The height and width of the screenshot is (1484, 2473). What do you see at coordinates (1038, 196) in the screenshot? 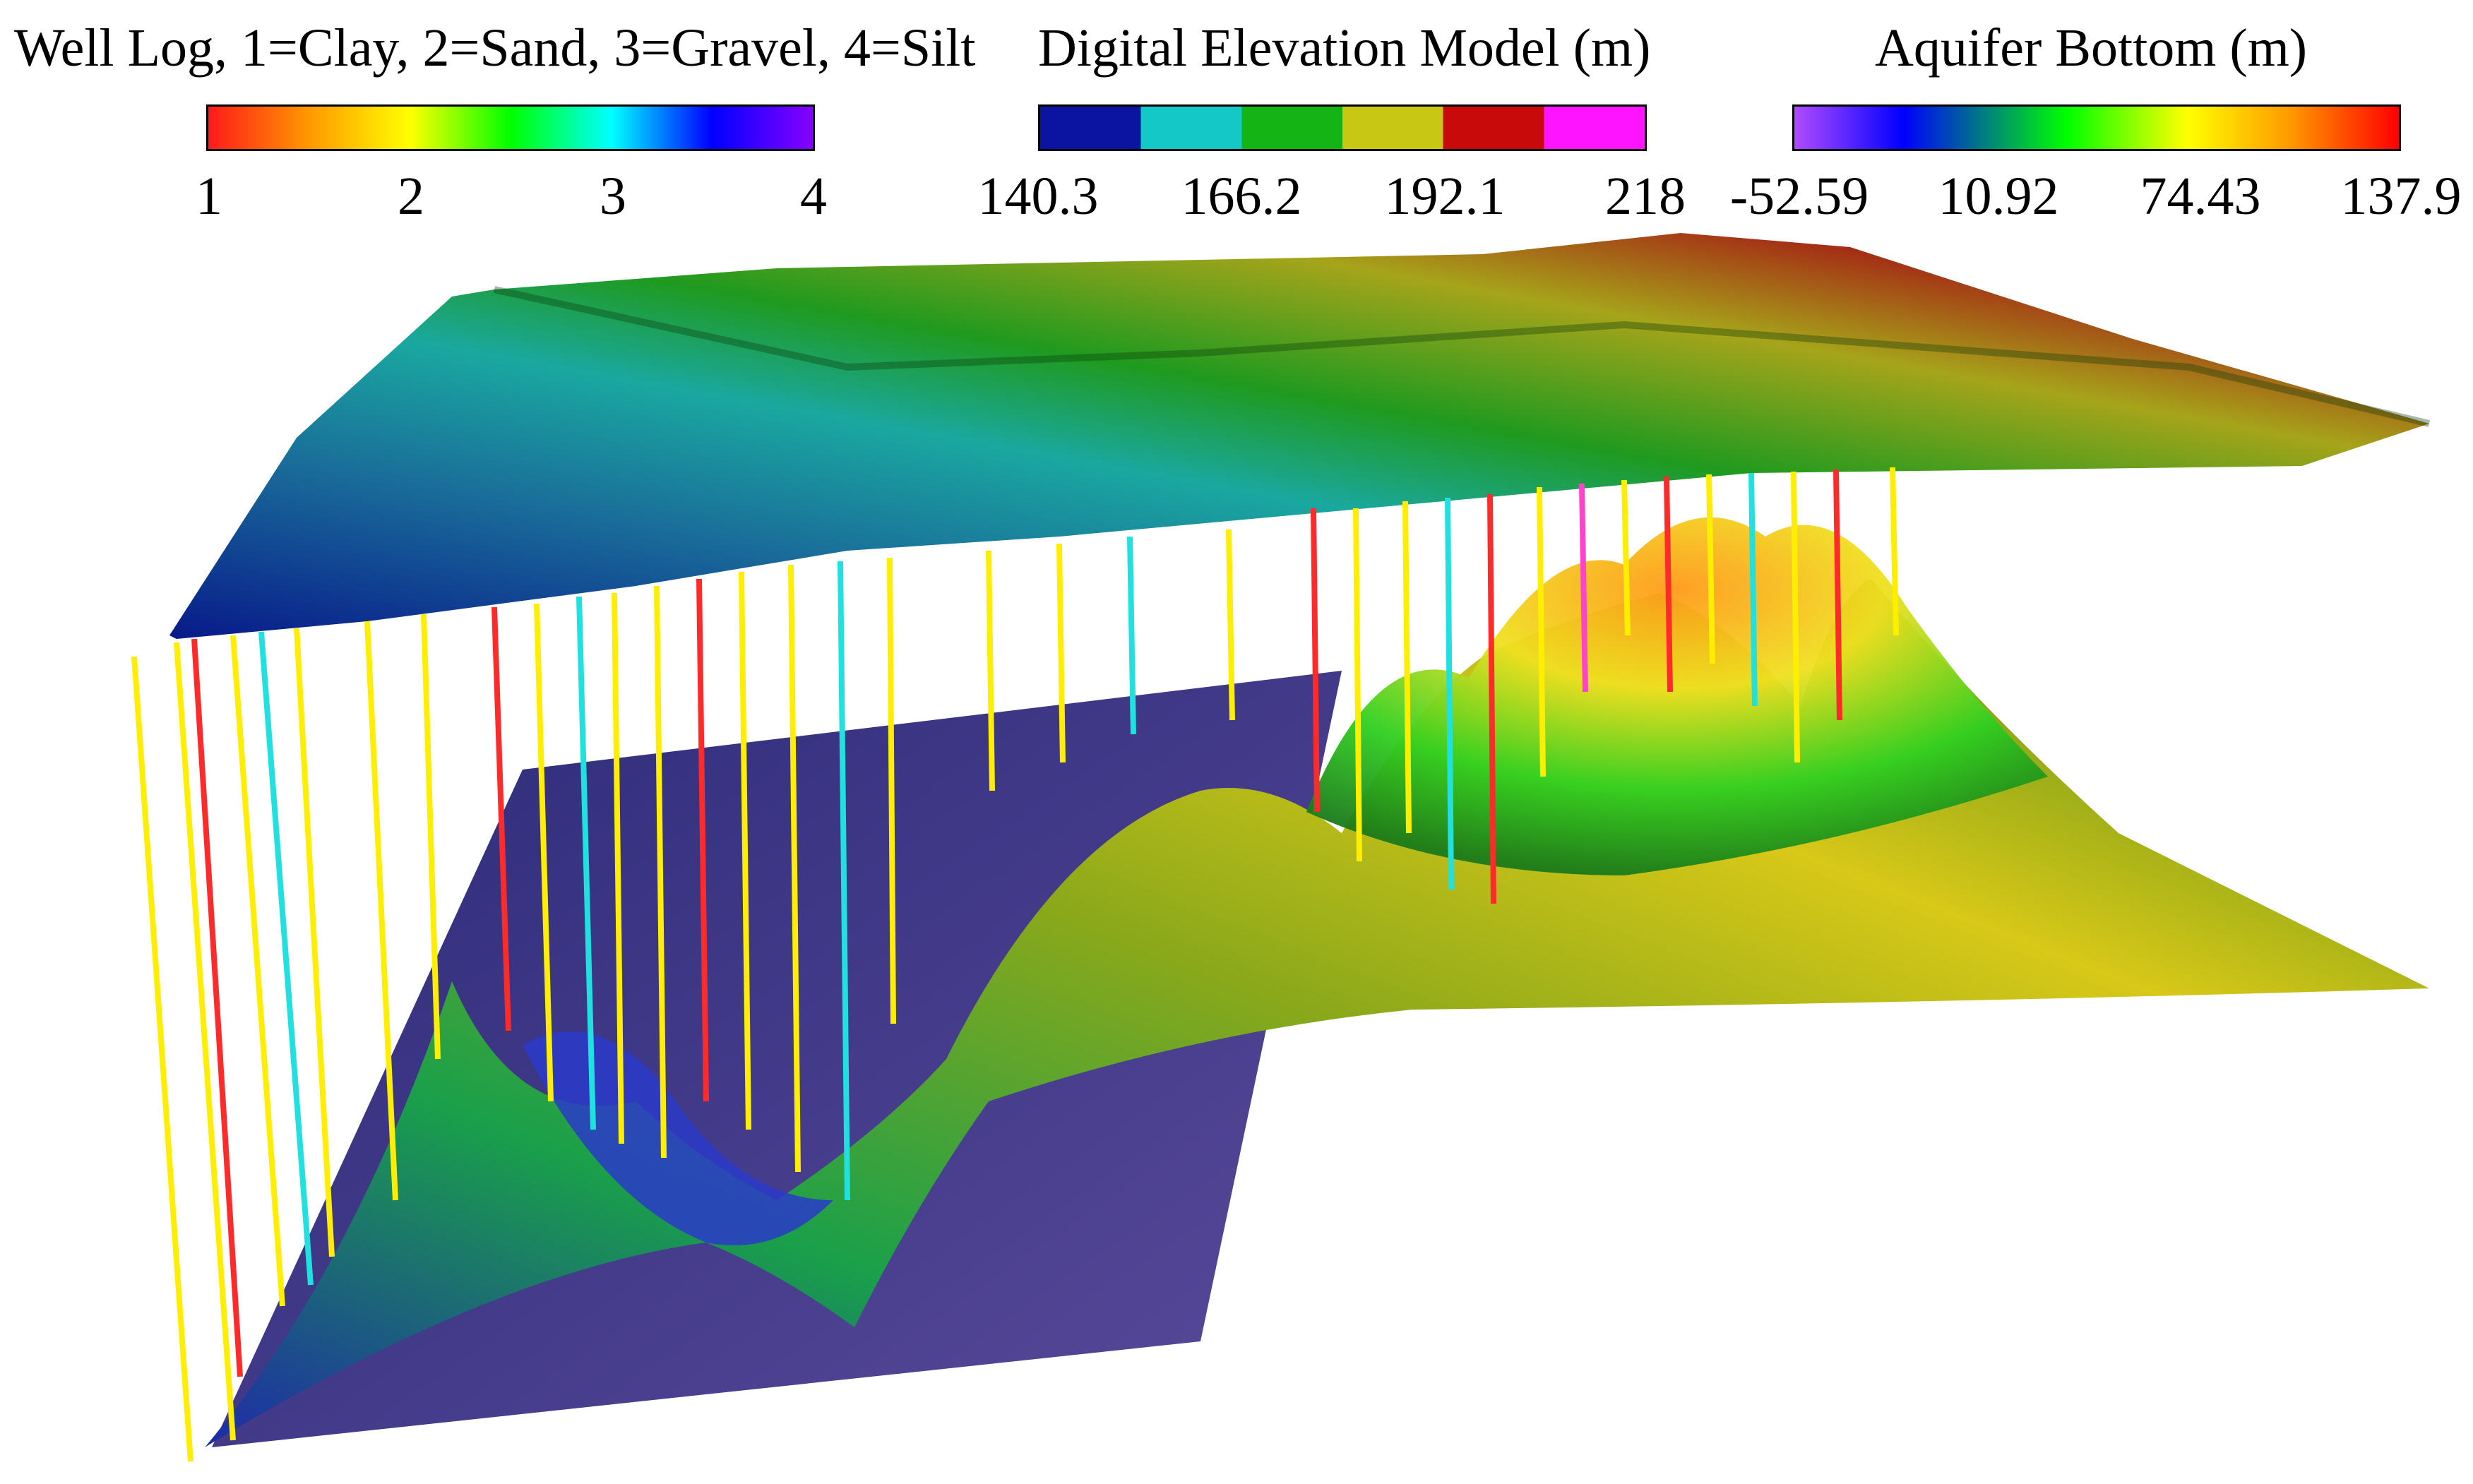
I see `dem-tick-140: 140.3` at bounding box center [1038, 196].